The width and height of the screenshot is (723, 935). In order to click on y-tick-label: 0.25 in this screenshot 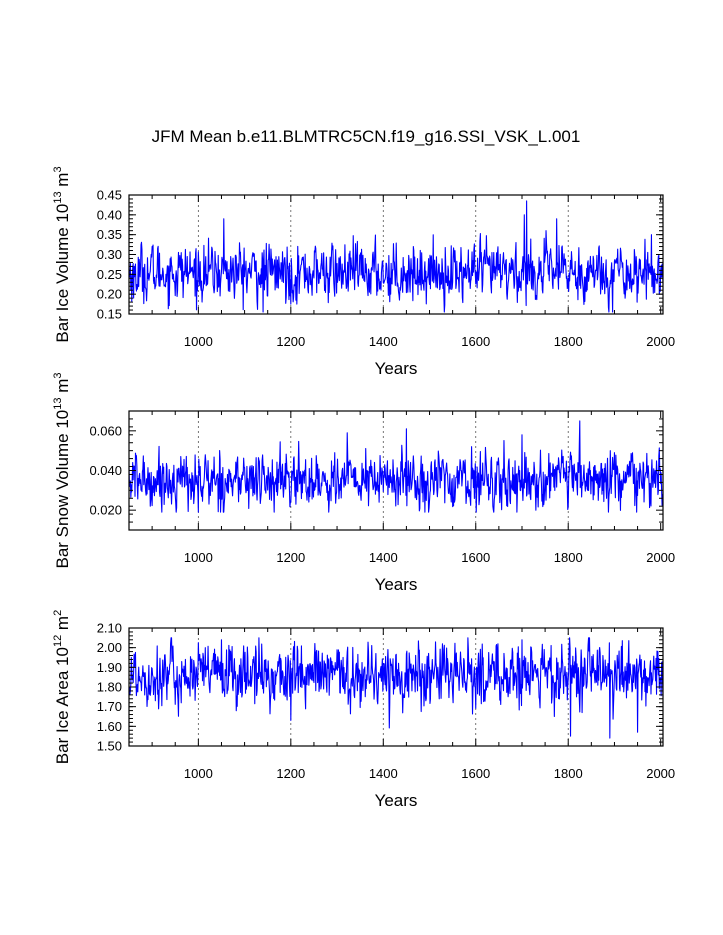, I will do `click(109, 274)`.